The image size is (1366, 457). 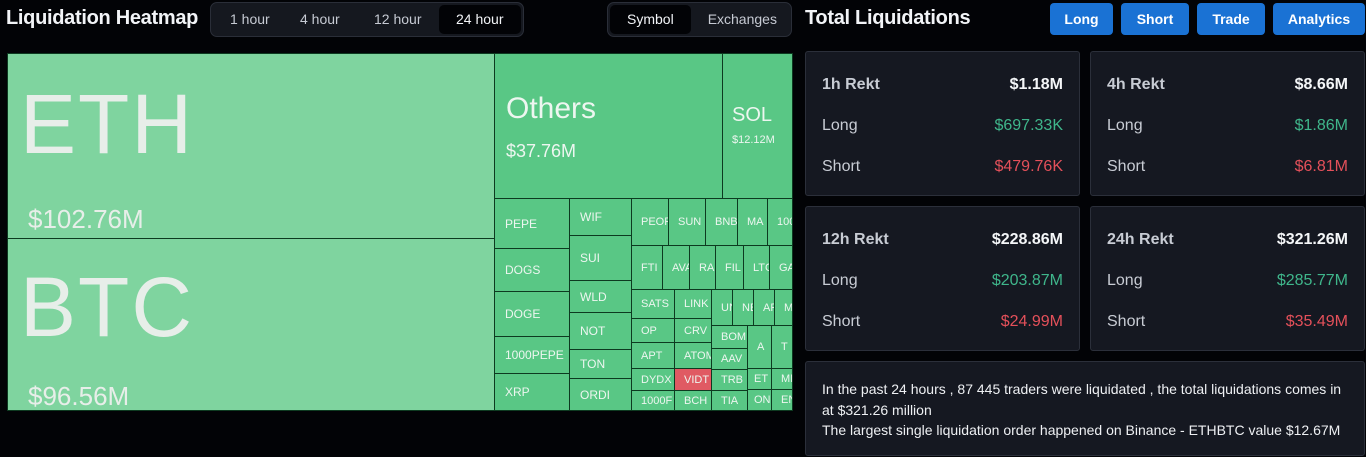 I want to click on heatmap-cell-vidt: VIDT, so click(x=693, y=379).